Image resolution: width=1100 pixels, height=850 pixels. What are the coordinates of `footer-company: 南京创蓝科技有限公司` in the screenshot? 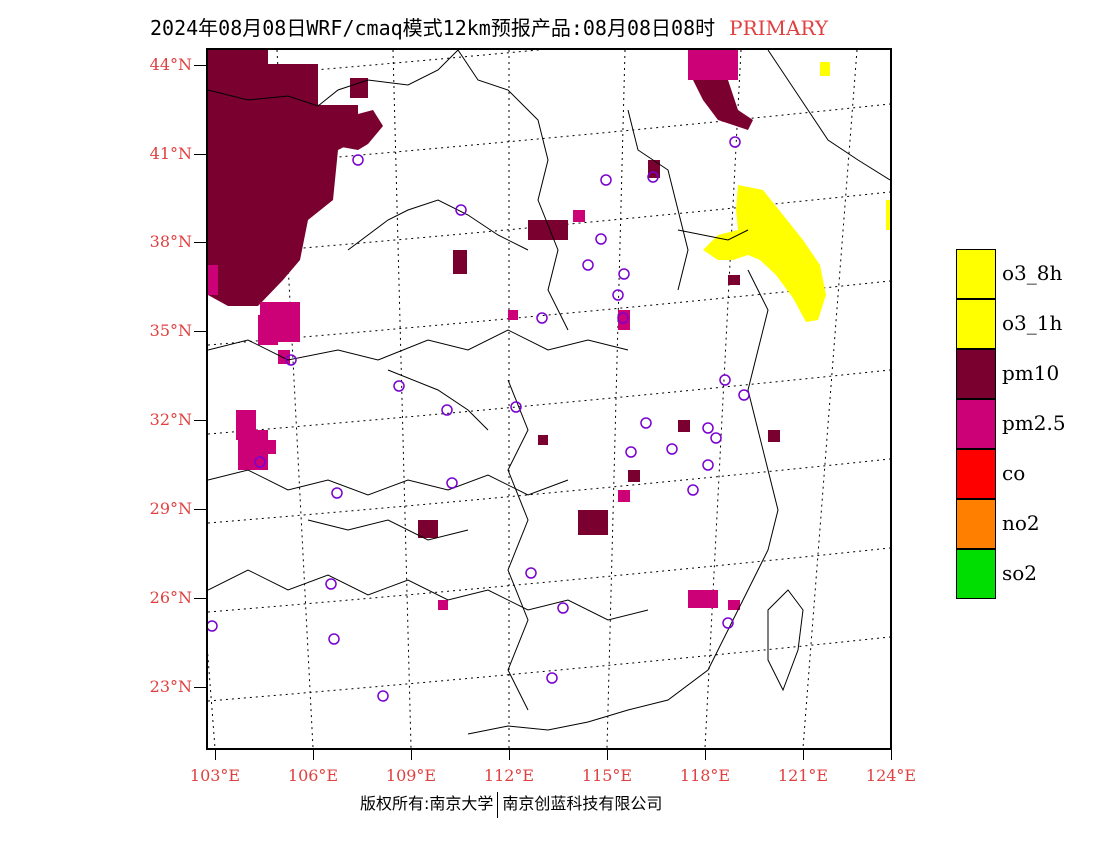 It's located at (582, 803).